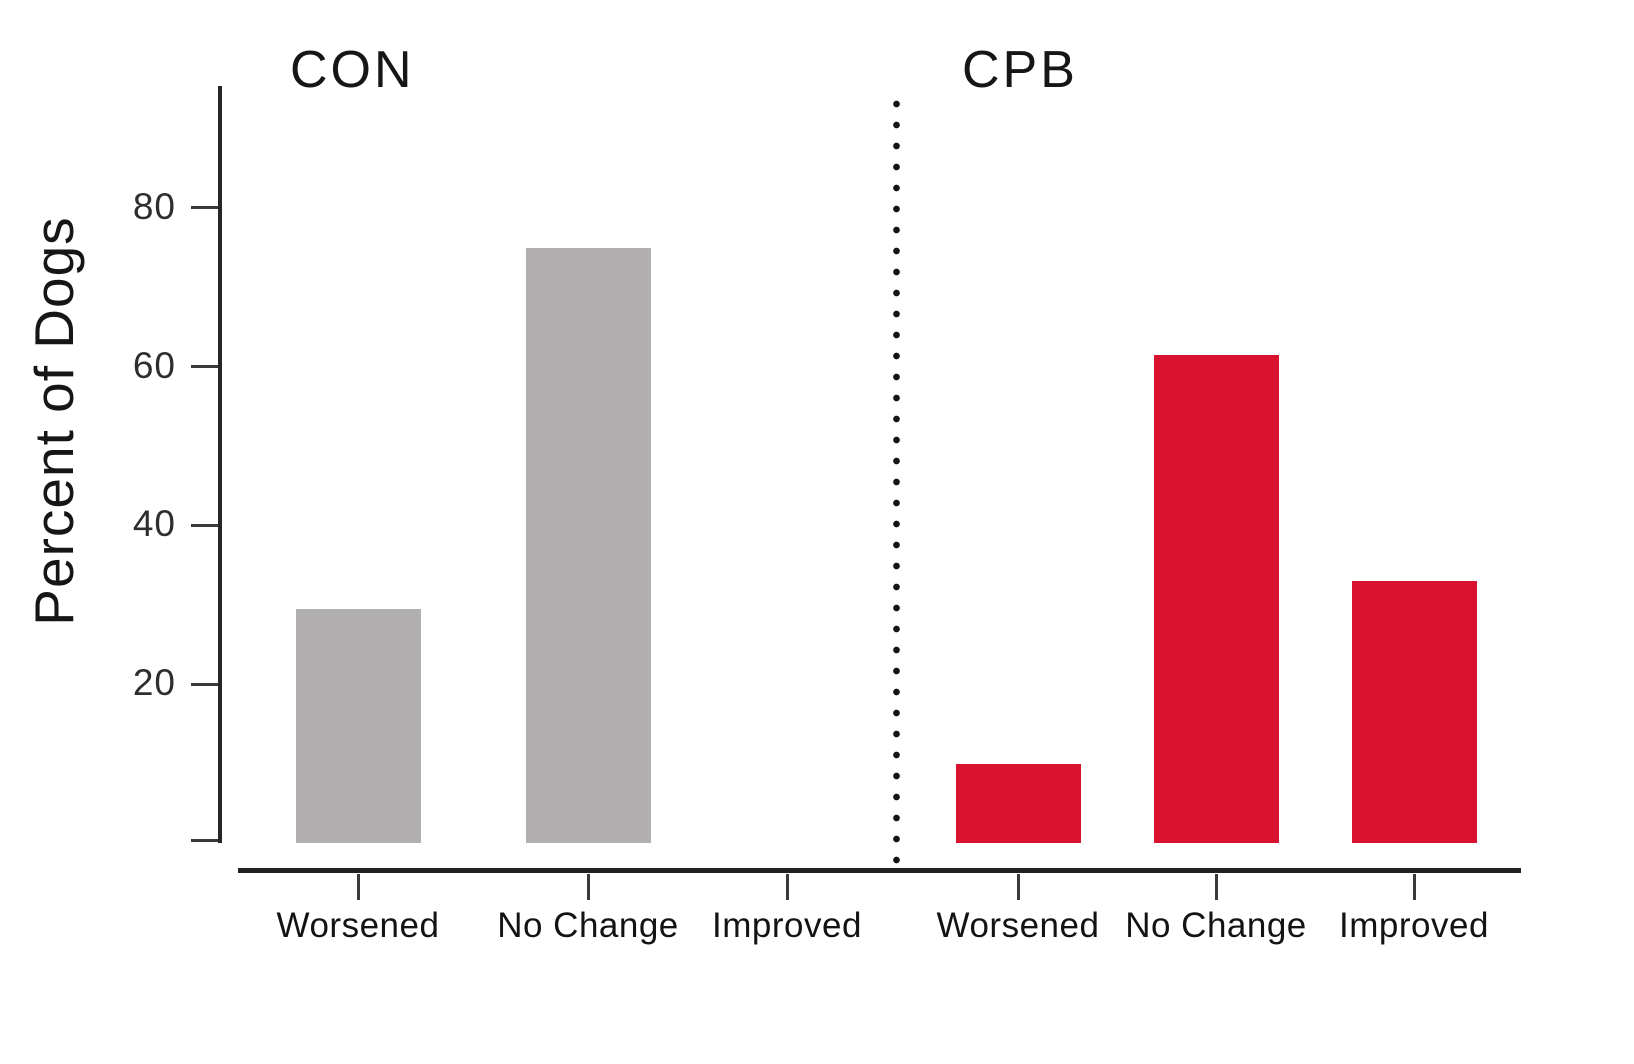 Image resolution: width=1634 pixels, height=1064 pixels. What do you see at coordinates (154, 365) in the screenshot?
I see `y-tick-label-60: 60` at bounding box center [154, 365].